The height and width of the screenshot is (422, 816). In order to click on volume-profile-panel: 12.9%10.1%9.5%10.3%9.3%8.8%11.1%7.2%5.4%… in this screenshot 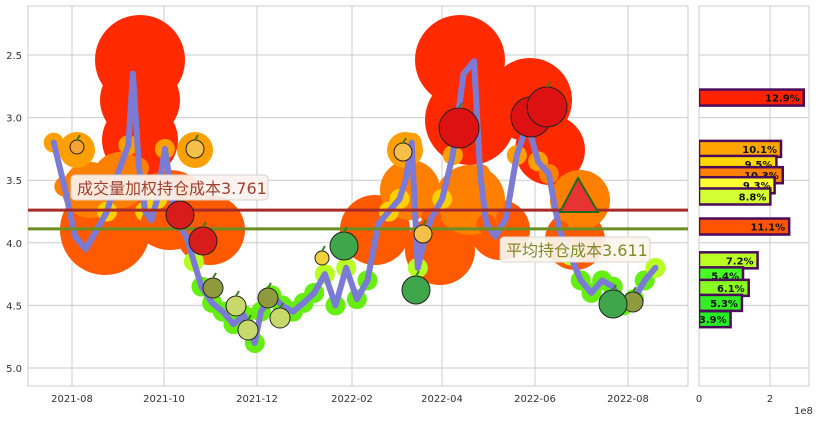, I will do `click(754, 211)`.